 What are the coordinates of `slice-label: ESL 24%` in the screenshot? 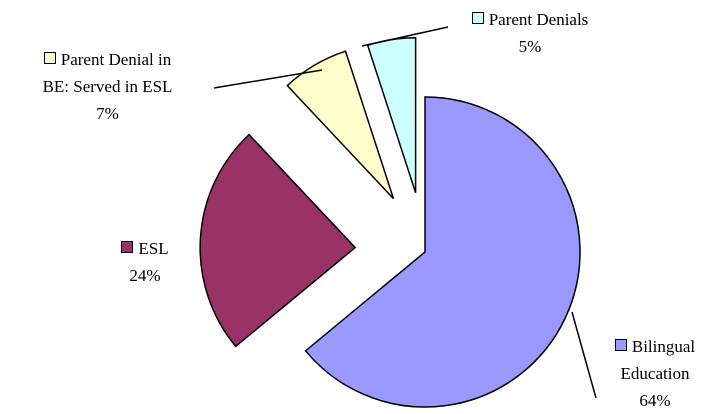 It's located at (145, 262).